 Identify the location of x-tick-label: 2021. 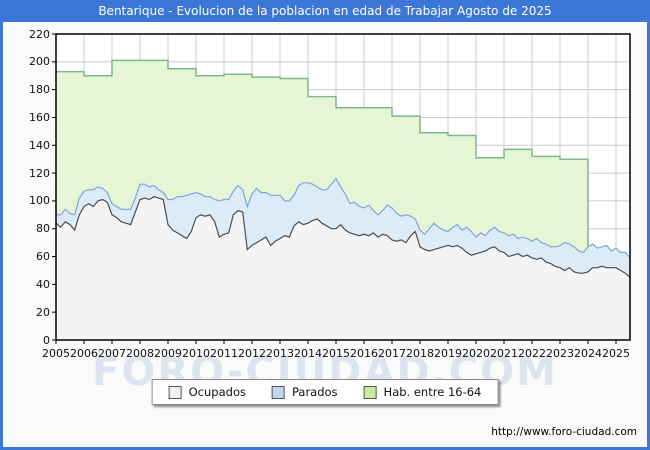
(504, 353).